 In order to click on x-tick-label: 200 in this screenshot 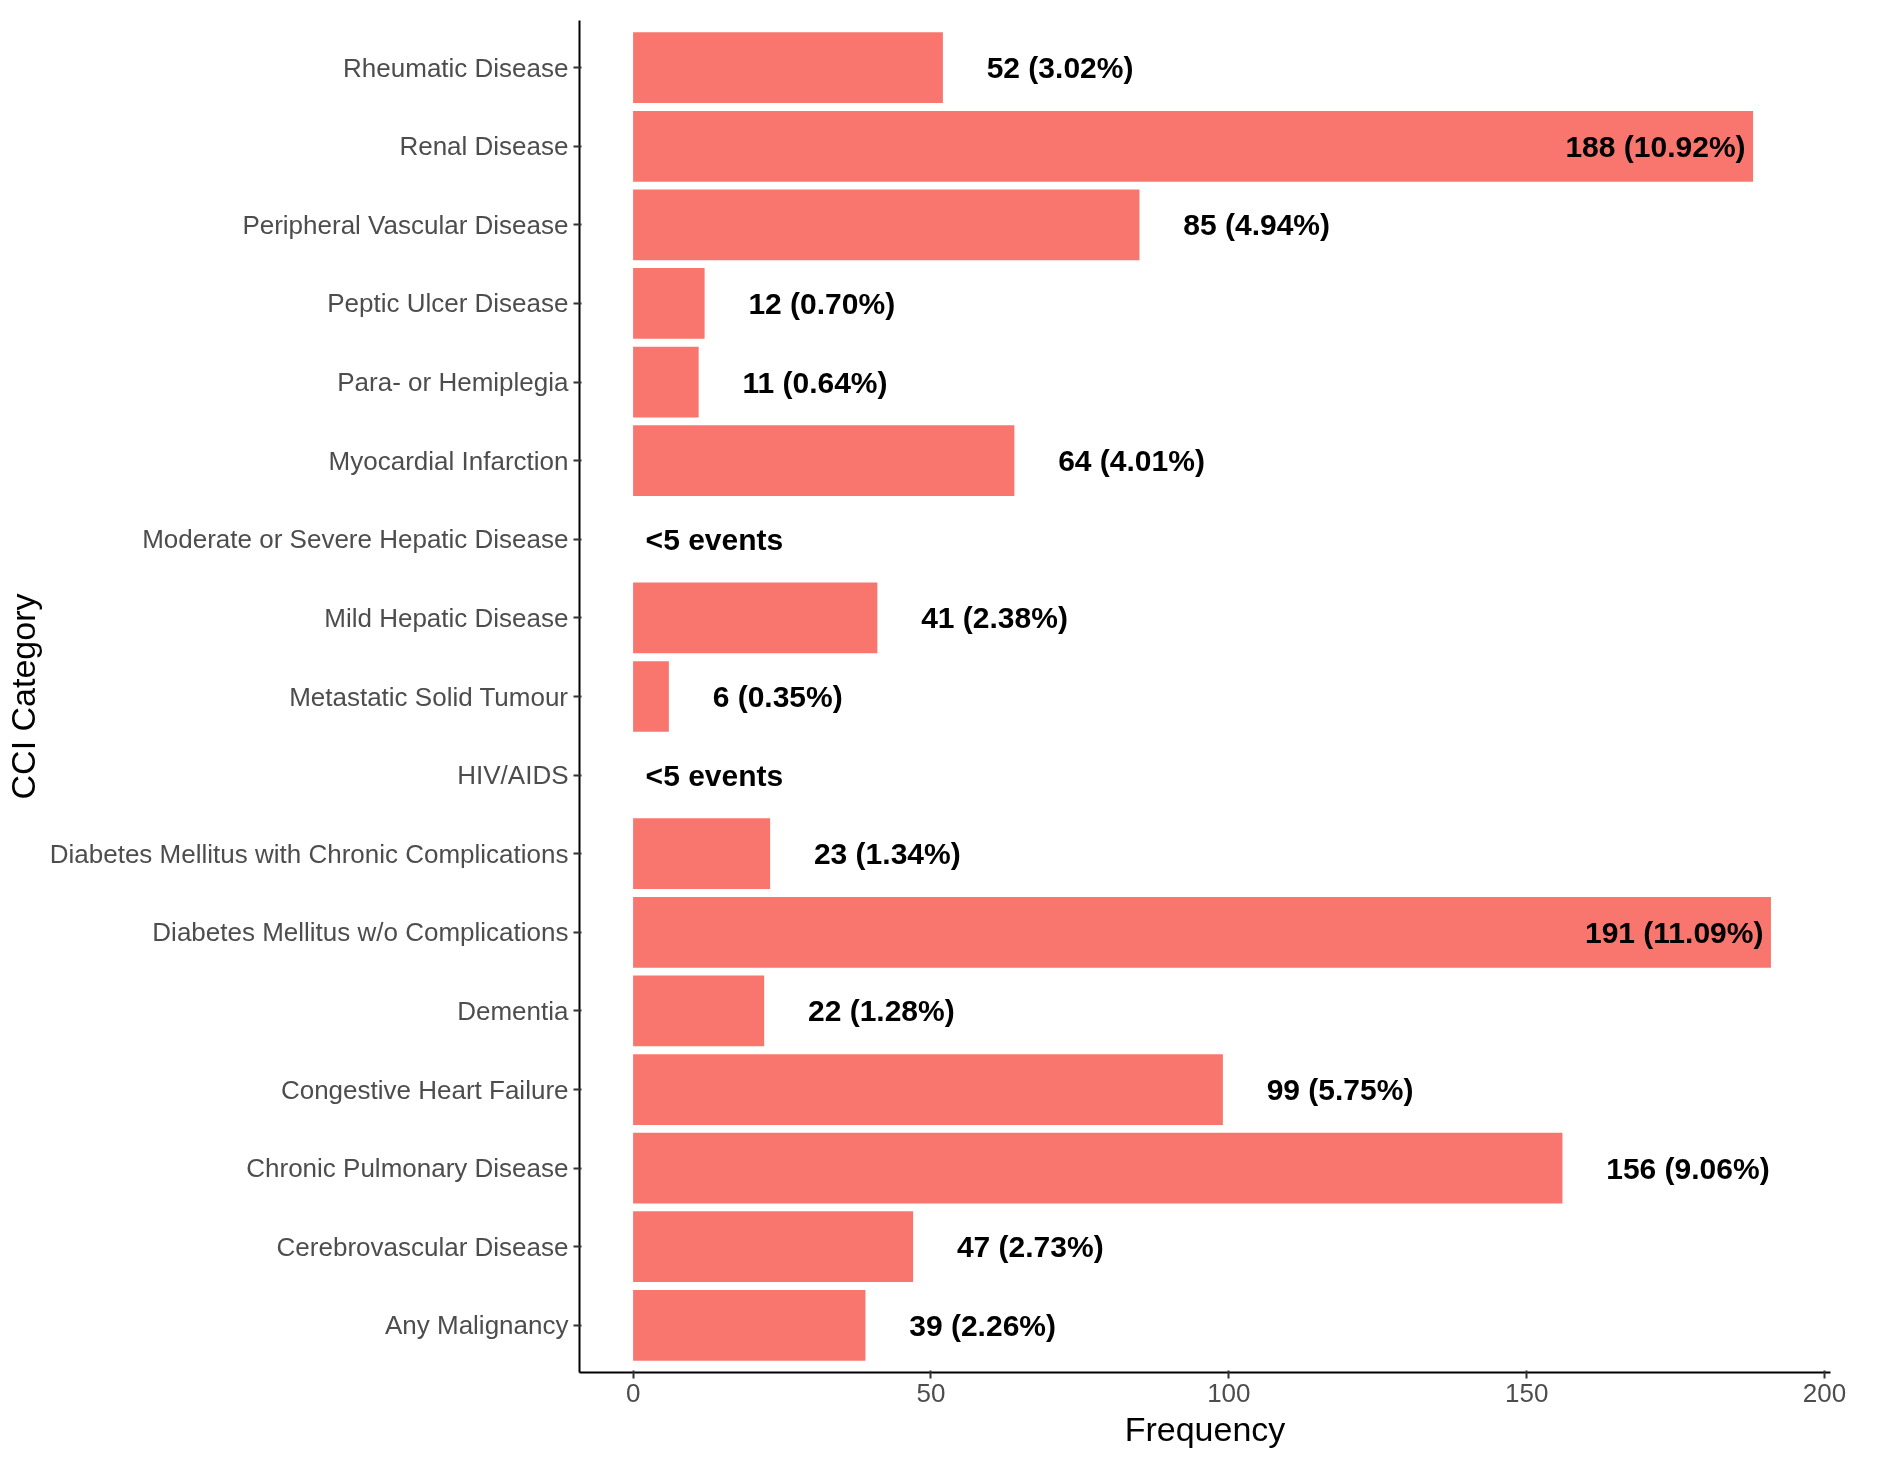, I will do `click(1824, 1392)`.